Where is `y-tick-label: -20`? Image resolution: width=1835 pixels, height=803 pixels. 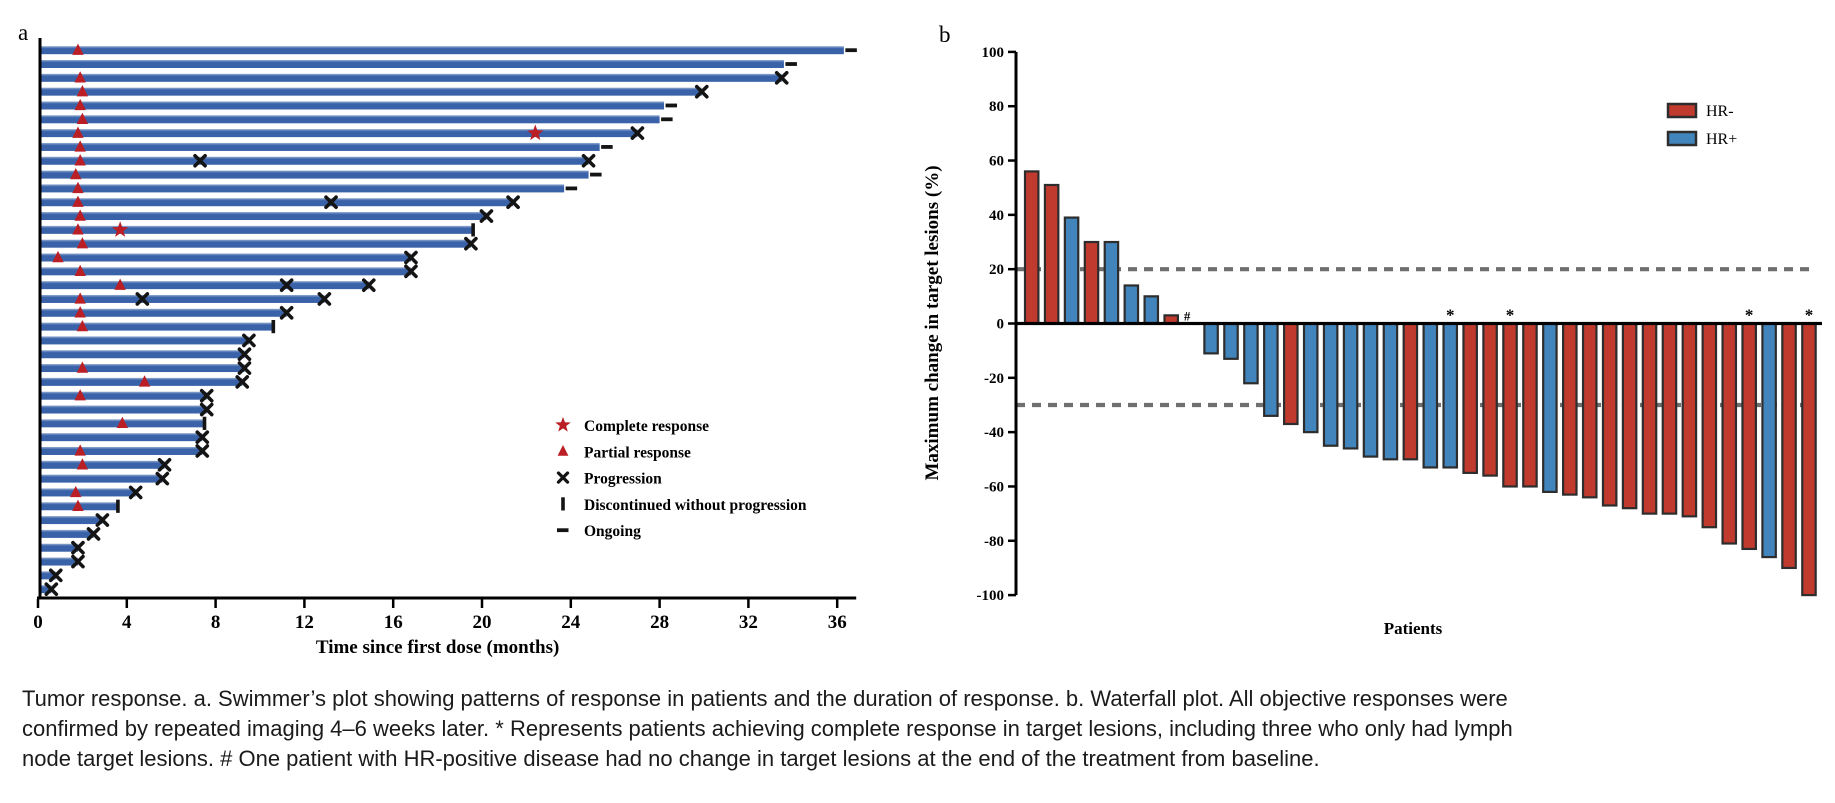
y-tick-label: -20 is located at coordinates (994, 379).